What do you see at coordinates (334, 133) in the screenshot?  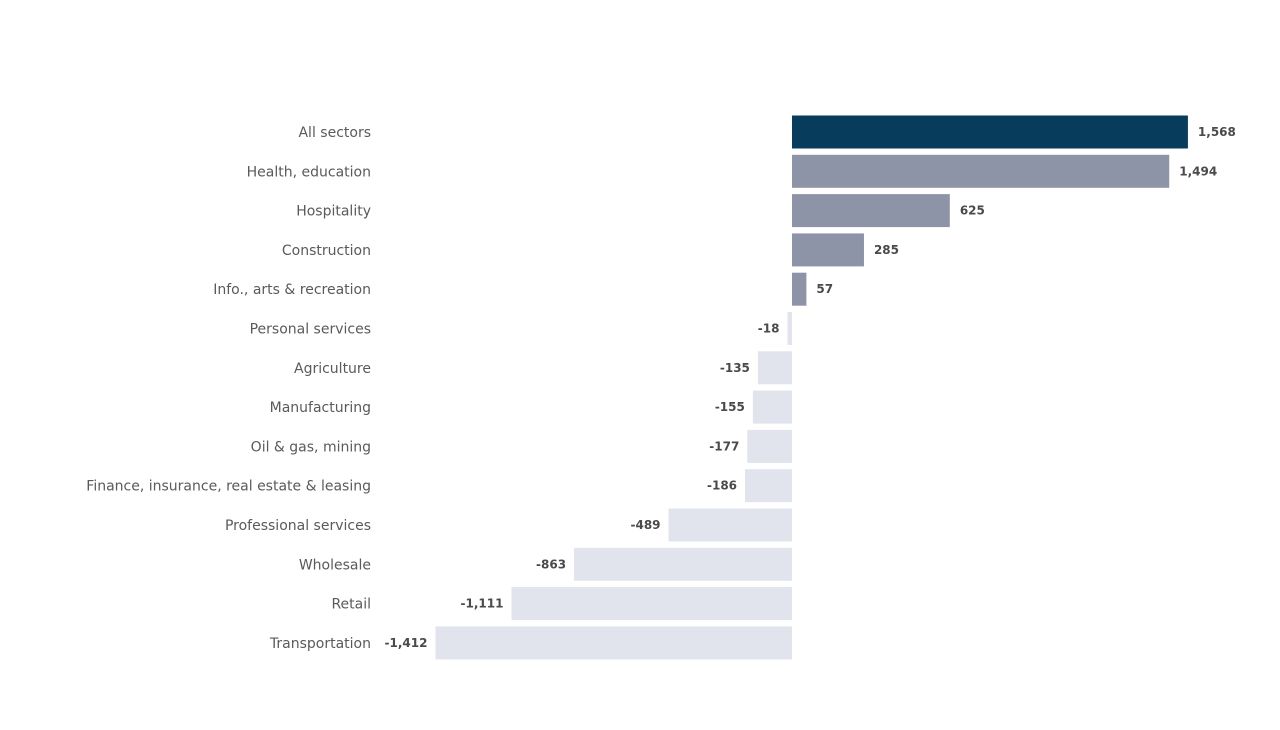 I see `category-label: All sectors` at bounding box center [334, 133].